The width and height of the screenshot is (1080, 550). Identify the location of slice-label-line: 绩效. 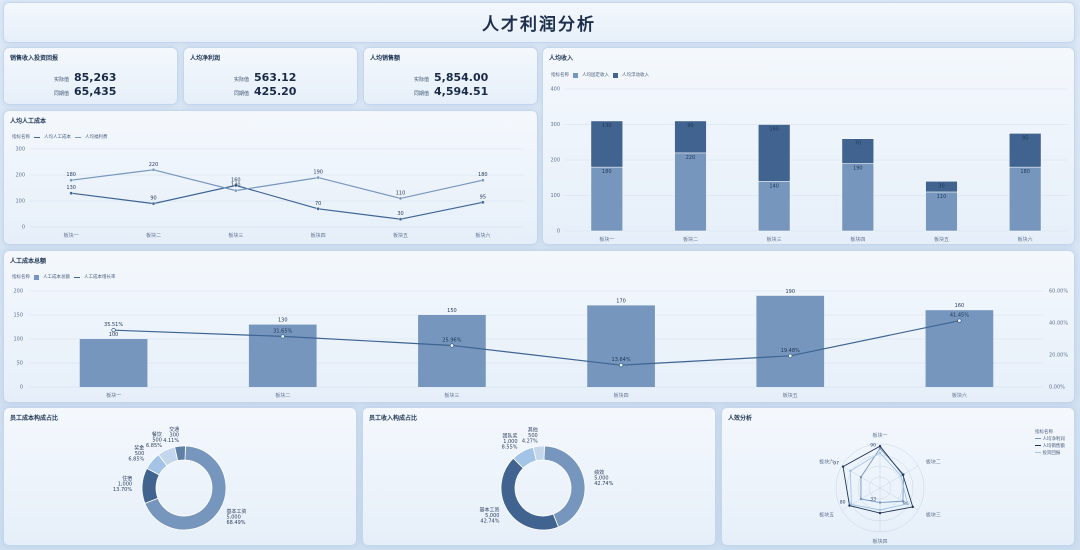
(599, 472).